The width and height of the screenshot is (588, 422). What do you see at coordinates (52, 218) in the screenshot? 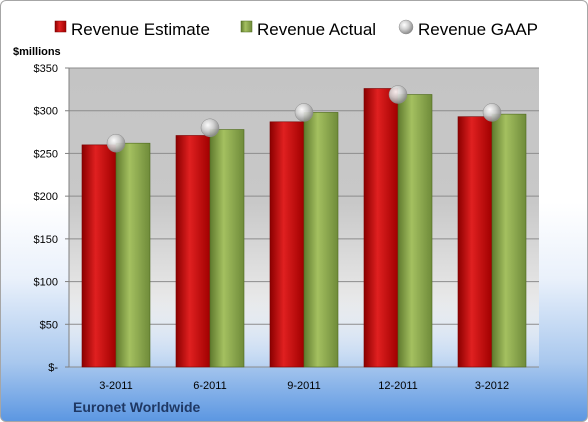
I see `y-axis-ticks: $- $50 $100 $150 $200 $250 $300 $350` at bounding box center [52, 218].